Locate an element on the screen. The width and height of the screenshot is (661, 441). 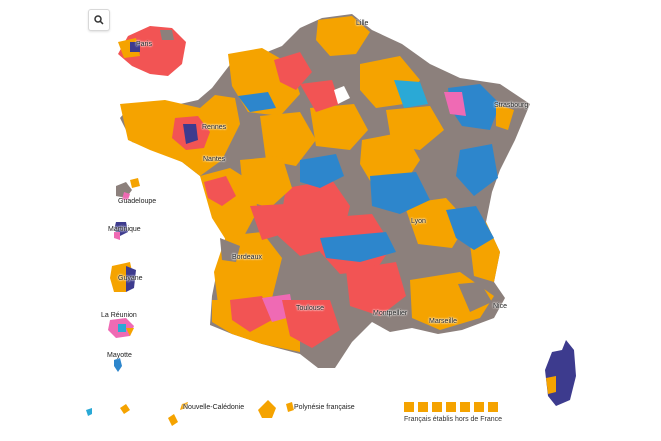
label-strasbourg: Strasbourg is located at coordinates (511, 105).